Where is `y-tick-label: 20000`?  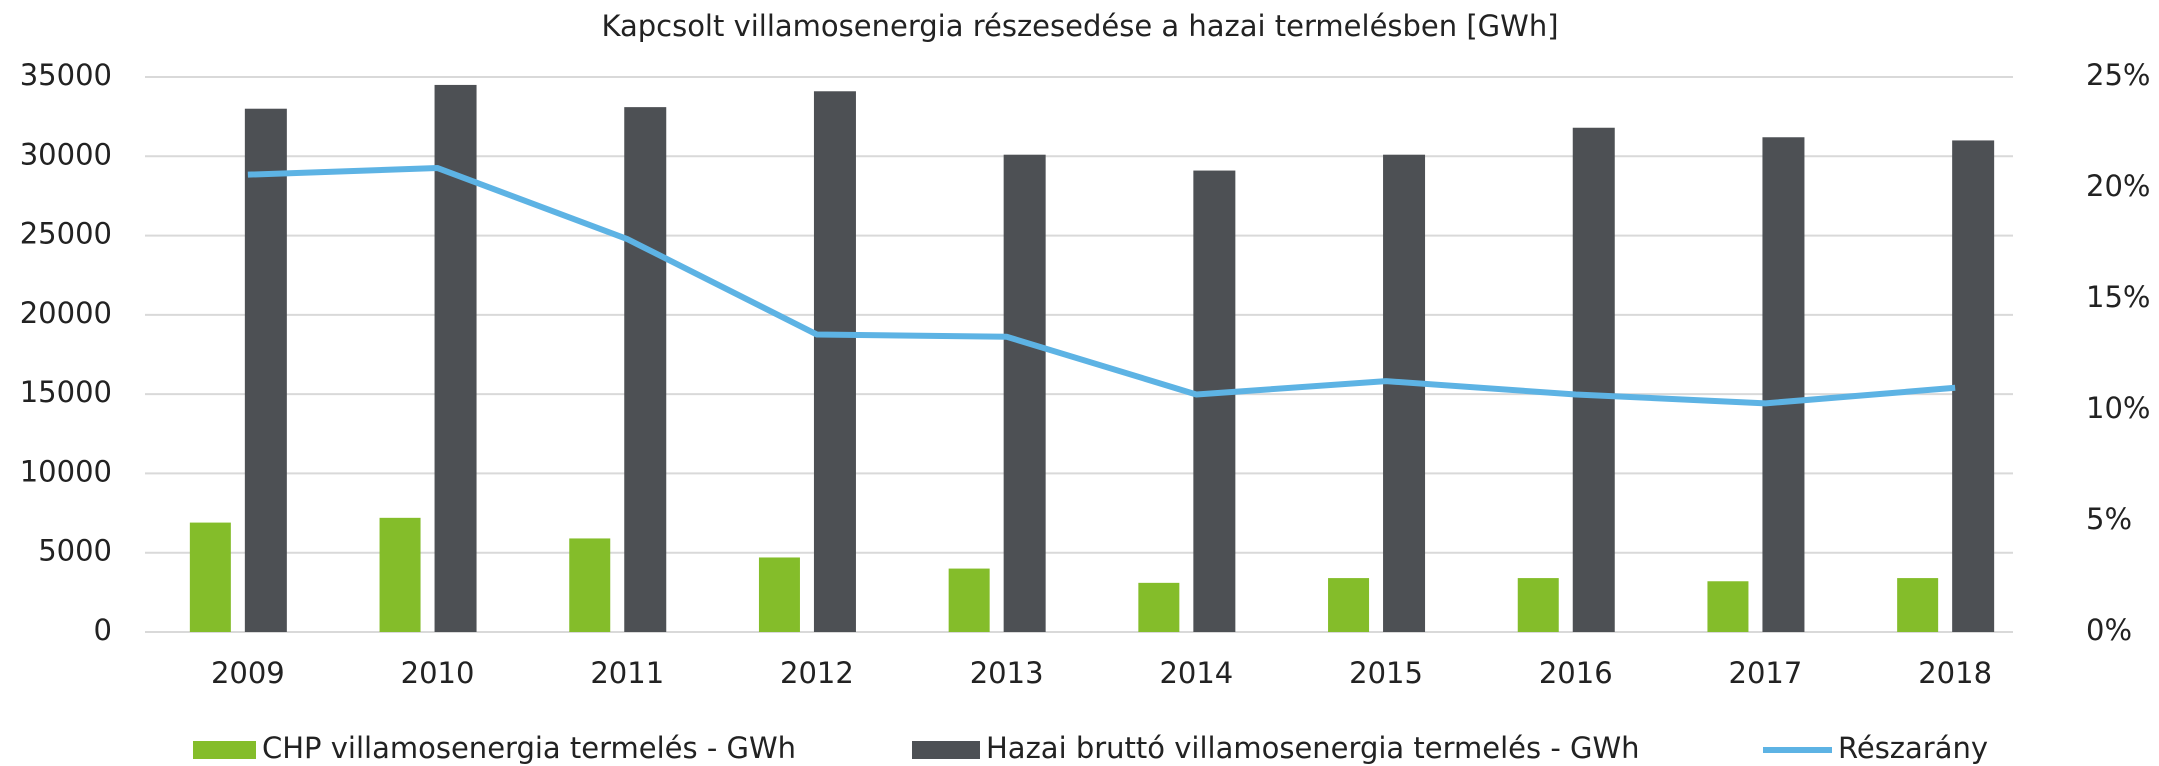
y-tick-label: 20000 is located at coordinates (66, 313).